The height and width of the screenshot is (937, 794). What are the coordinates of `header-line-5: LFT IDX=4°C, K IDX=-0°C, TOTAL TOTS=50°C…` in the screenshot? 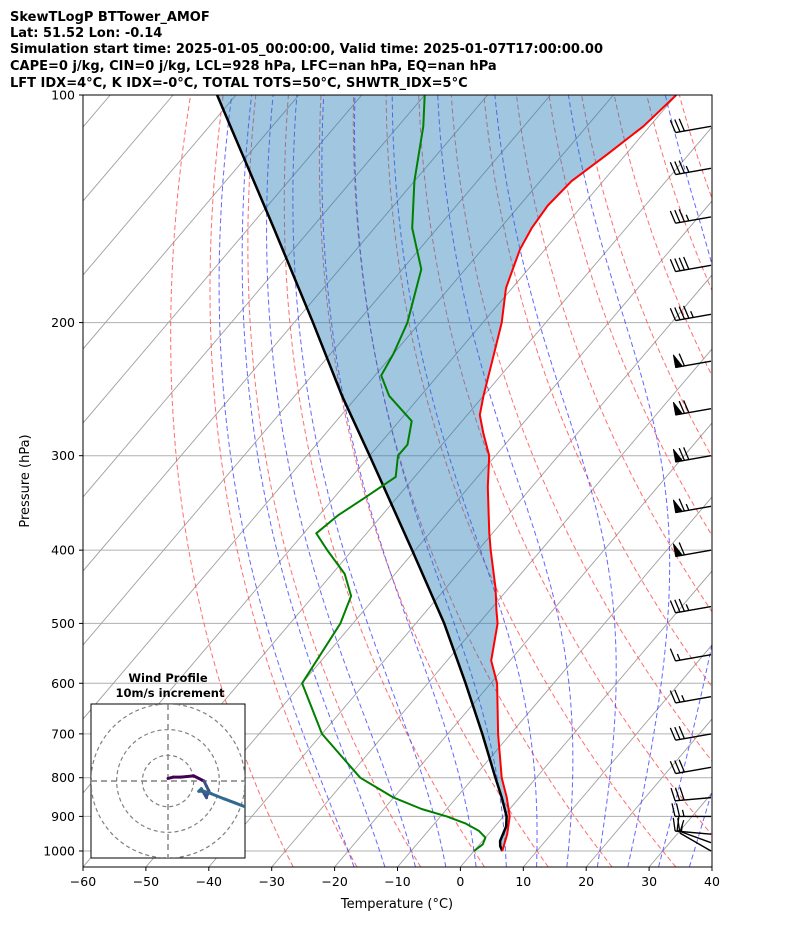 It's located at (239, 83).